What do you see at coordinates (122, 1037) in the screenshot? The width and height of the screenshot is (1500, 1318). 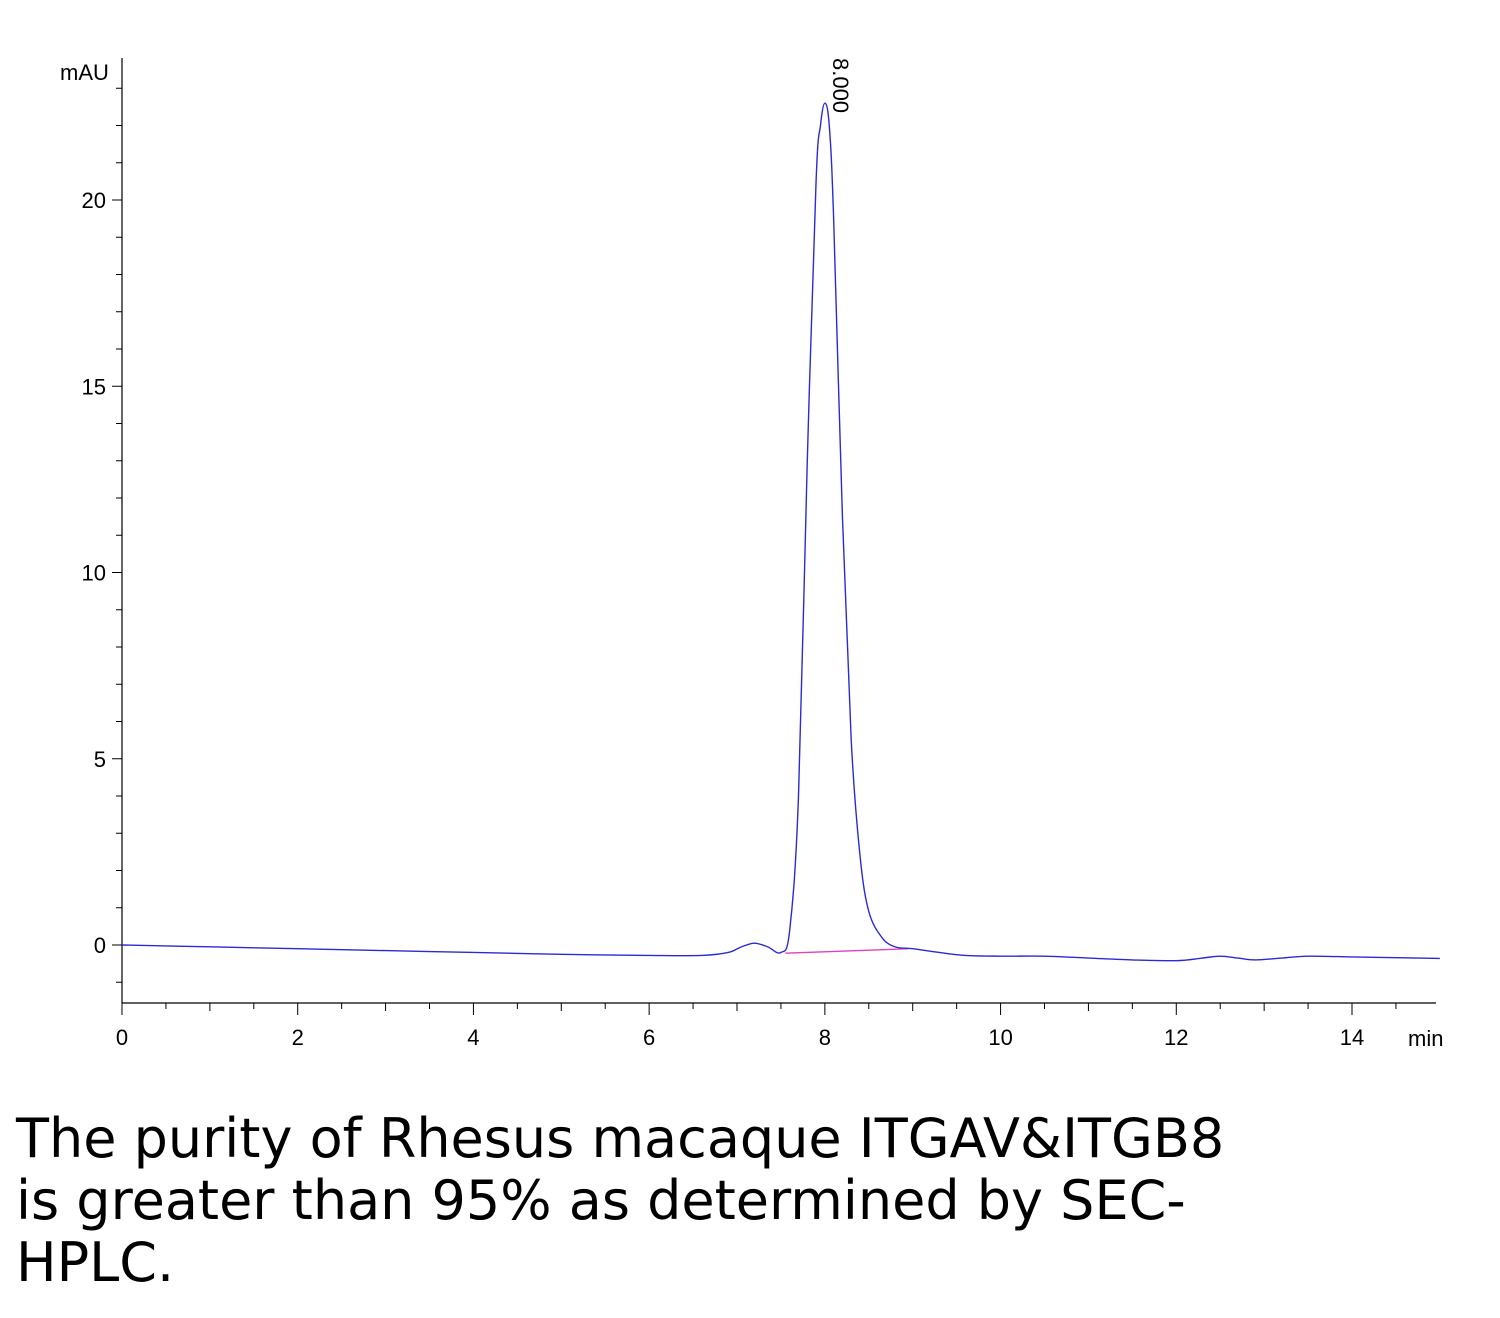 I see `x-tick-label: 0` at bounding box center [122, 1037].